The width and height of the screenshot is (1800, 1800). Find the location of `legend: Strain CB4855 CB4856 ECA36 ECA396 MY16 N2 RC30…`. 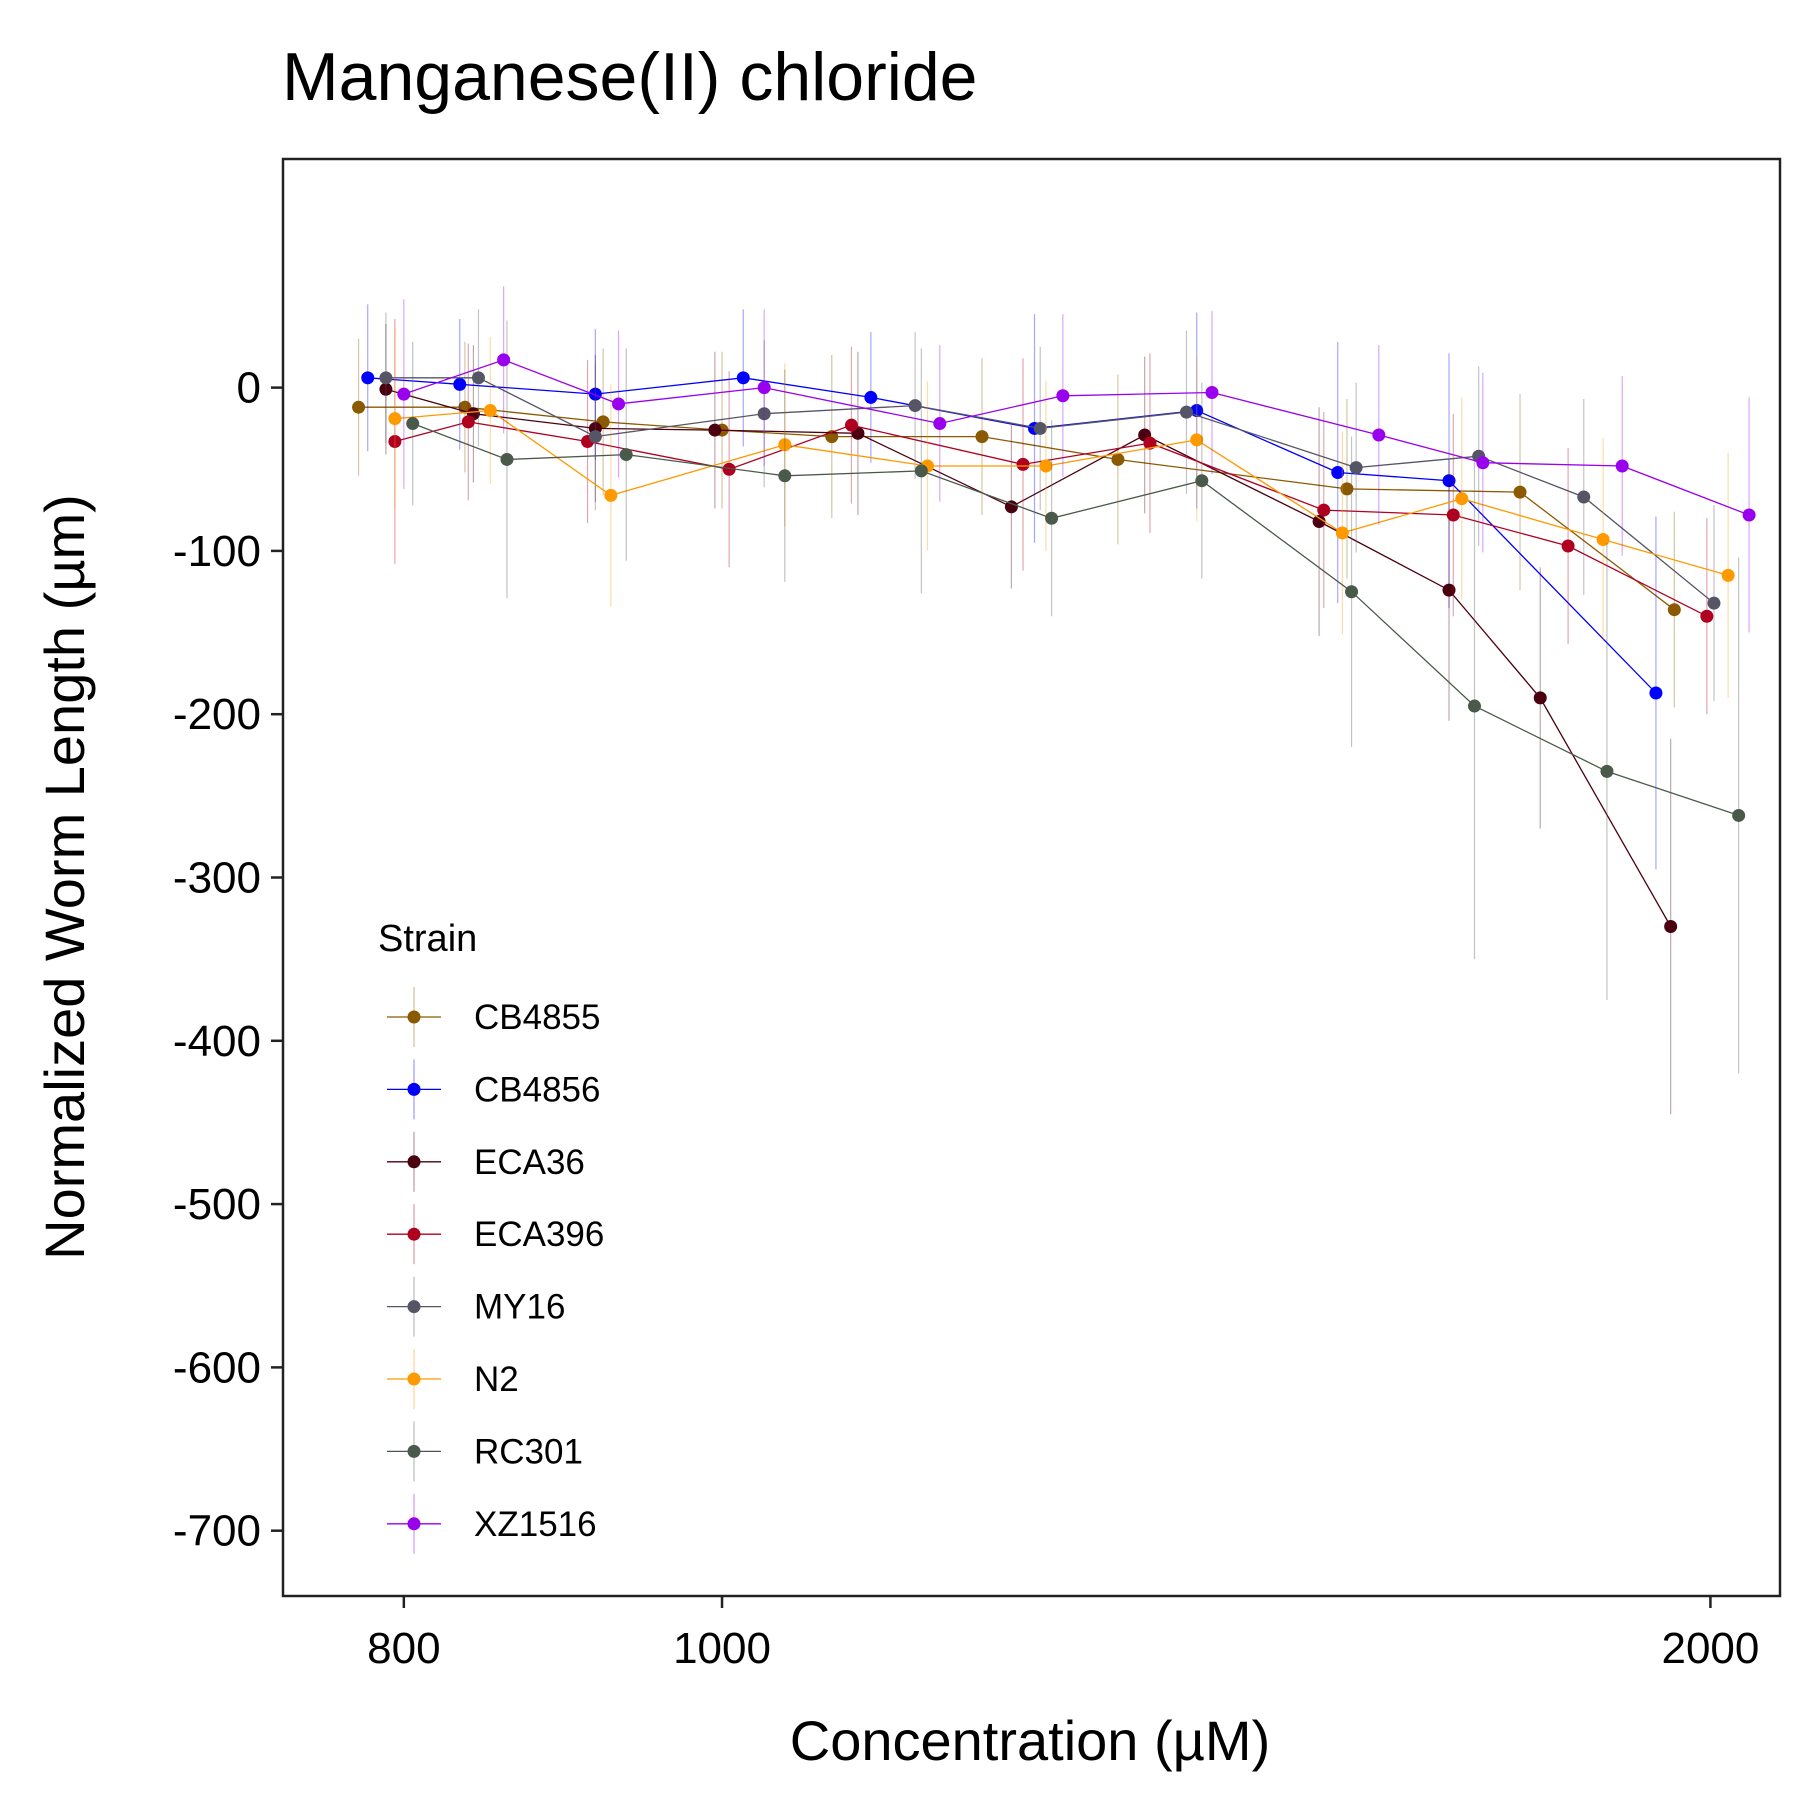

legend: Strain CB4855 CB4856 ECA36 ECA396 MY16 N2 RC30… is located at coordinates (491, 1236).